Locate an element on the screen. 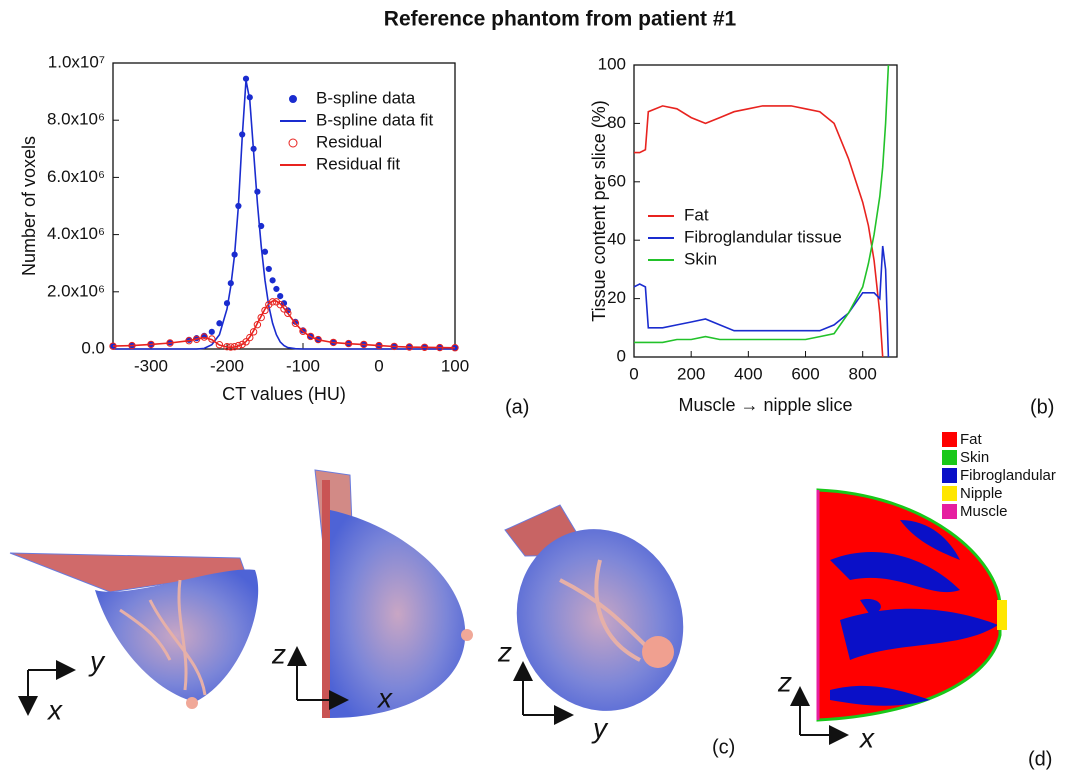  y-tick-label: 1.0x10⁷ is located at coordinates (76, 61).